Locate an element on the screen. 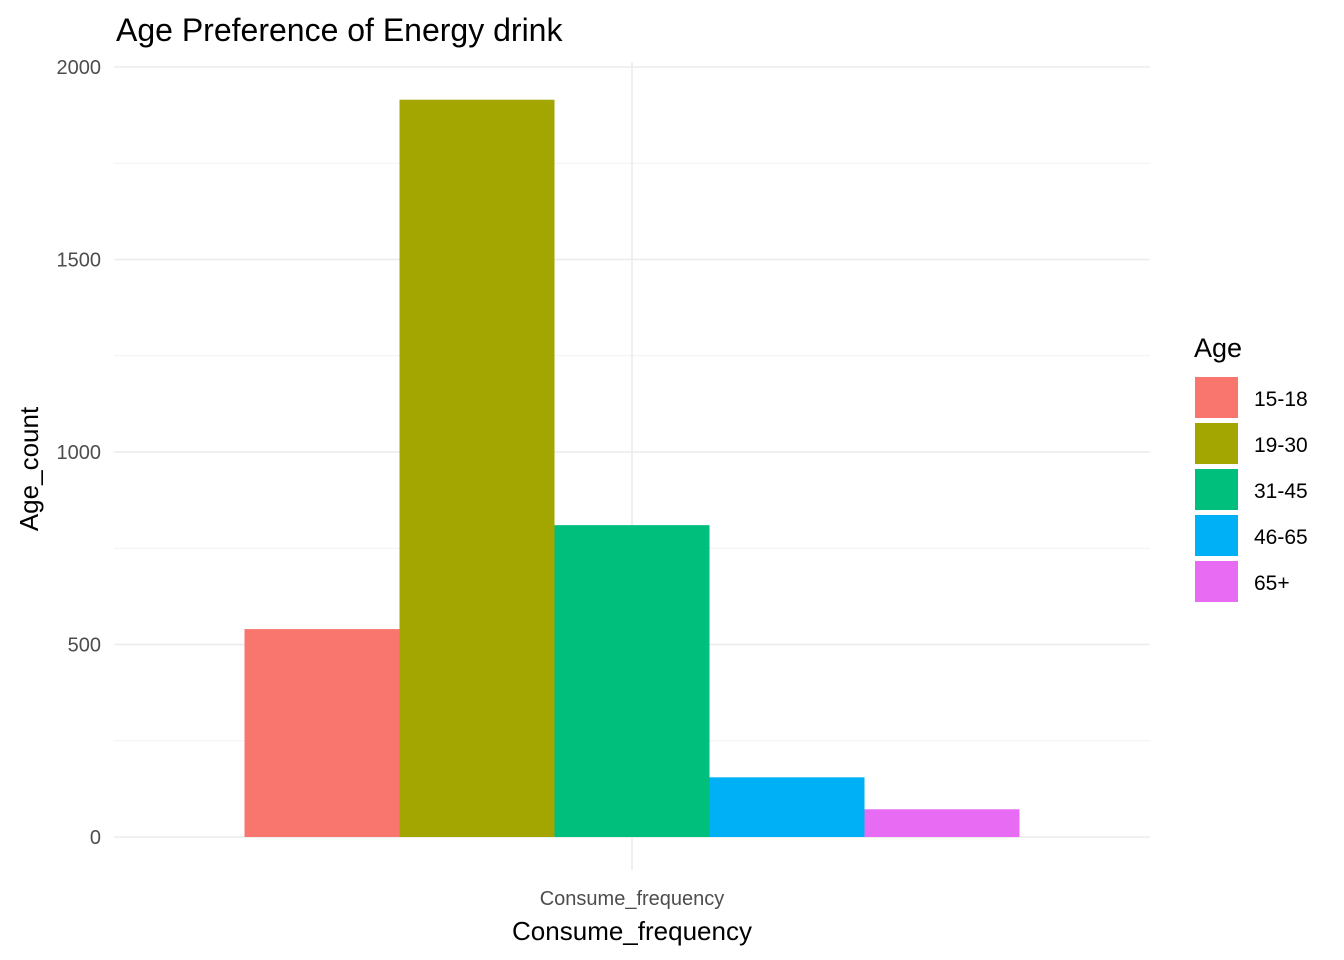 The height and width of the screenshot is (960, 1344). y-tick-label: 1500 is located at coordinates (79, 261).